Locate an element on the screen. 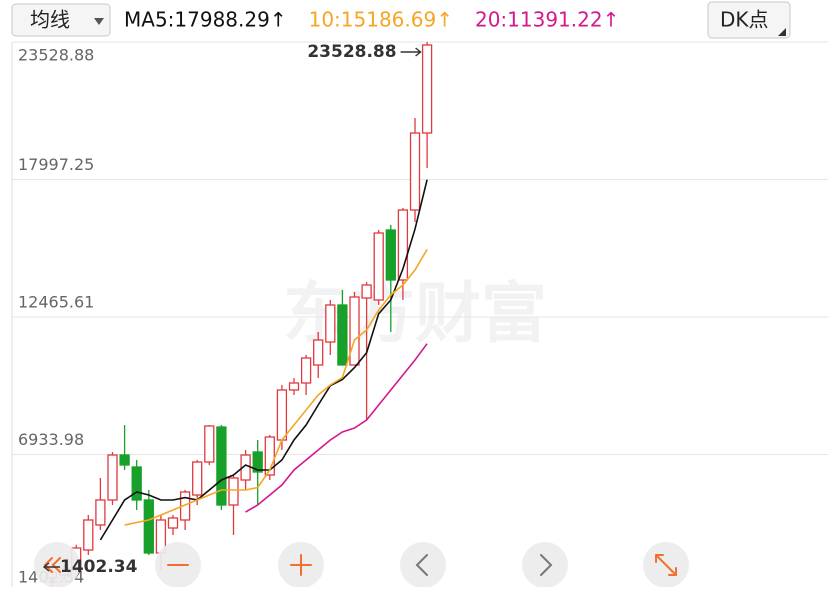  dk-button-label: DK点 is located at coordinates (744, 20).